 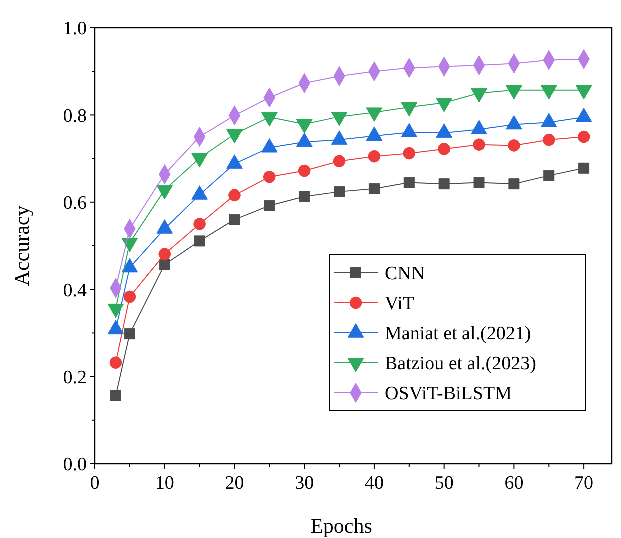 I want to click on text: 0.0, so click(x=75, y=465).